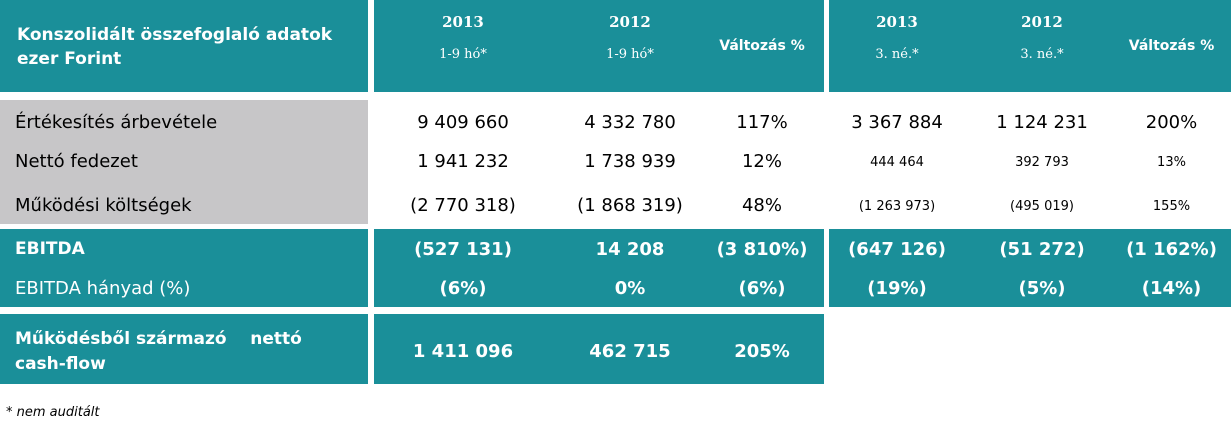 This screenshot has height=424, width=1231. I want to click on ebitda-label: EBITDA, so click(50, 249).